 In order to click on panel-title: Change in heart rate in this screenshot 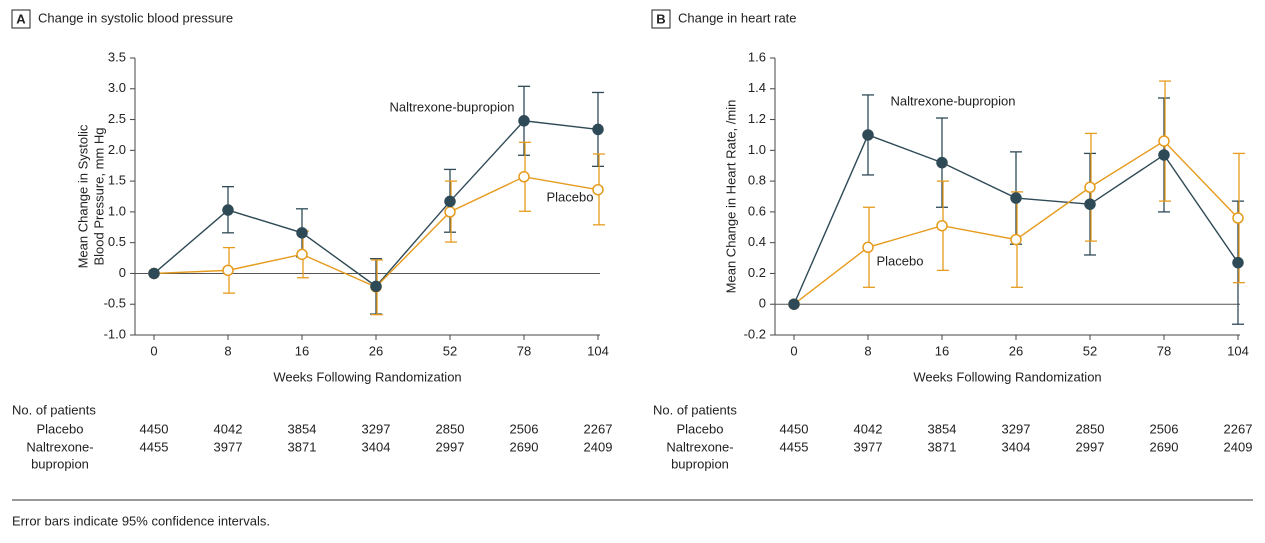, I will do `click(737, 17)`.